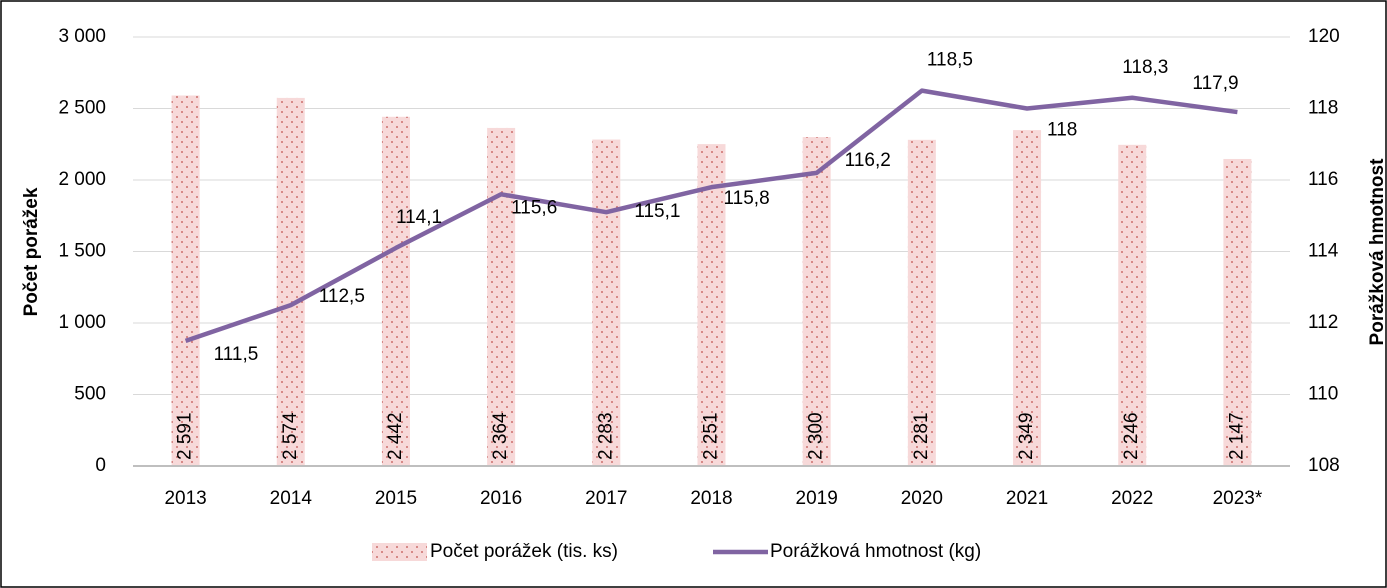  Describe the element at coordinates (1323, 394) in the screenshot. I see `y2-tick-label: 110` at that location.